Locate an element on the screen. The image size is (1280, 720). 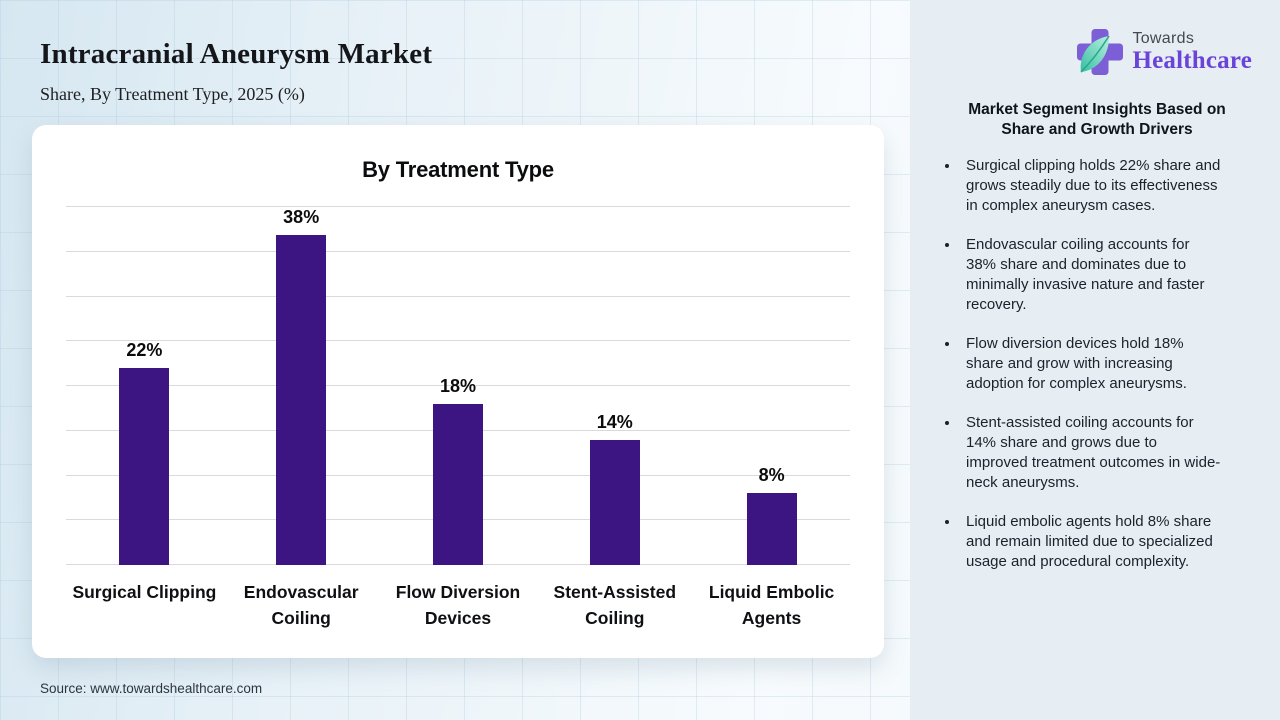
leaf-icon is located at coordinates (1095, 54).